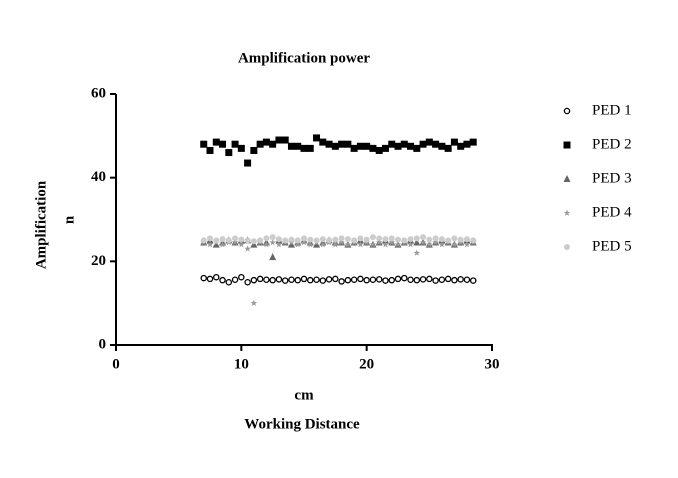 This screenshot has width=678, height=478. I want to click on x-tick-label: 10, so click(241, 364).